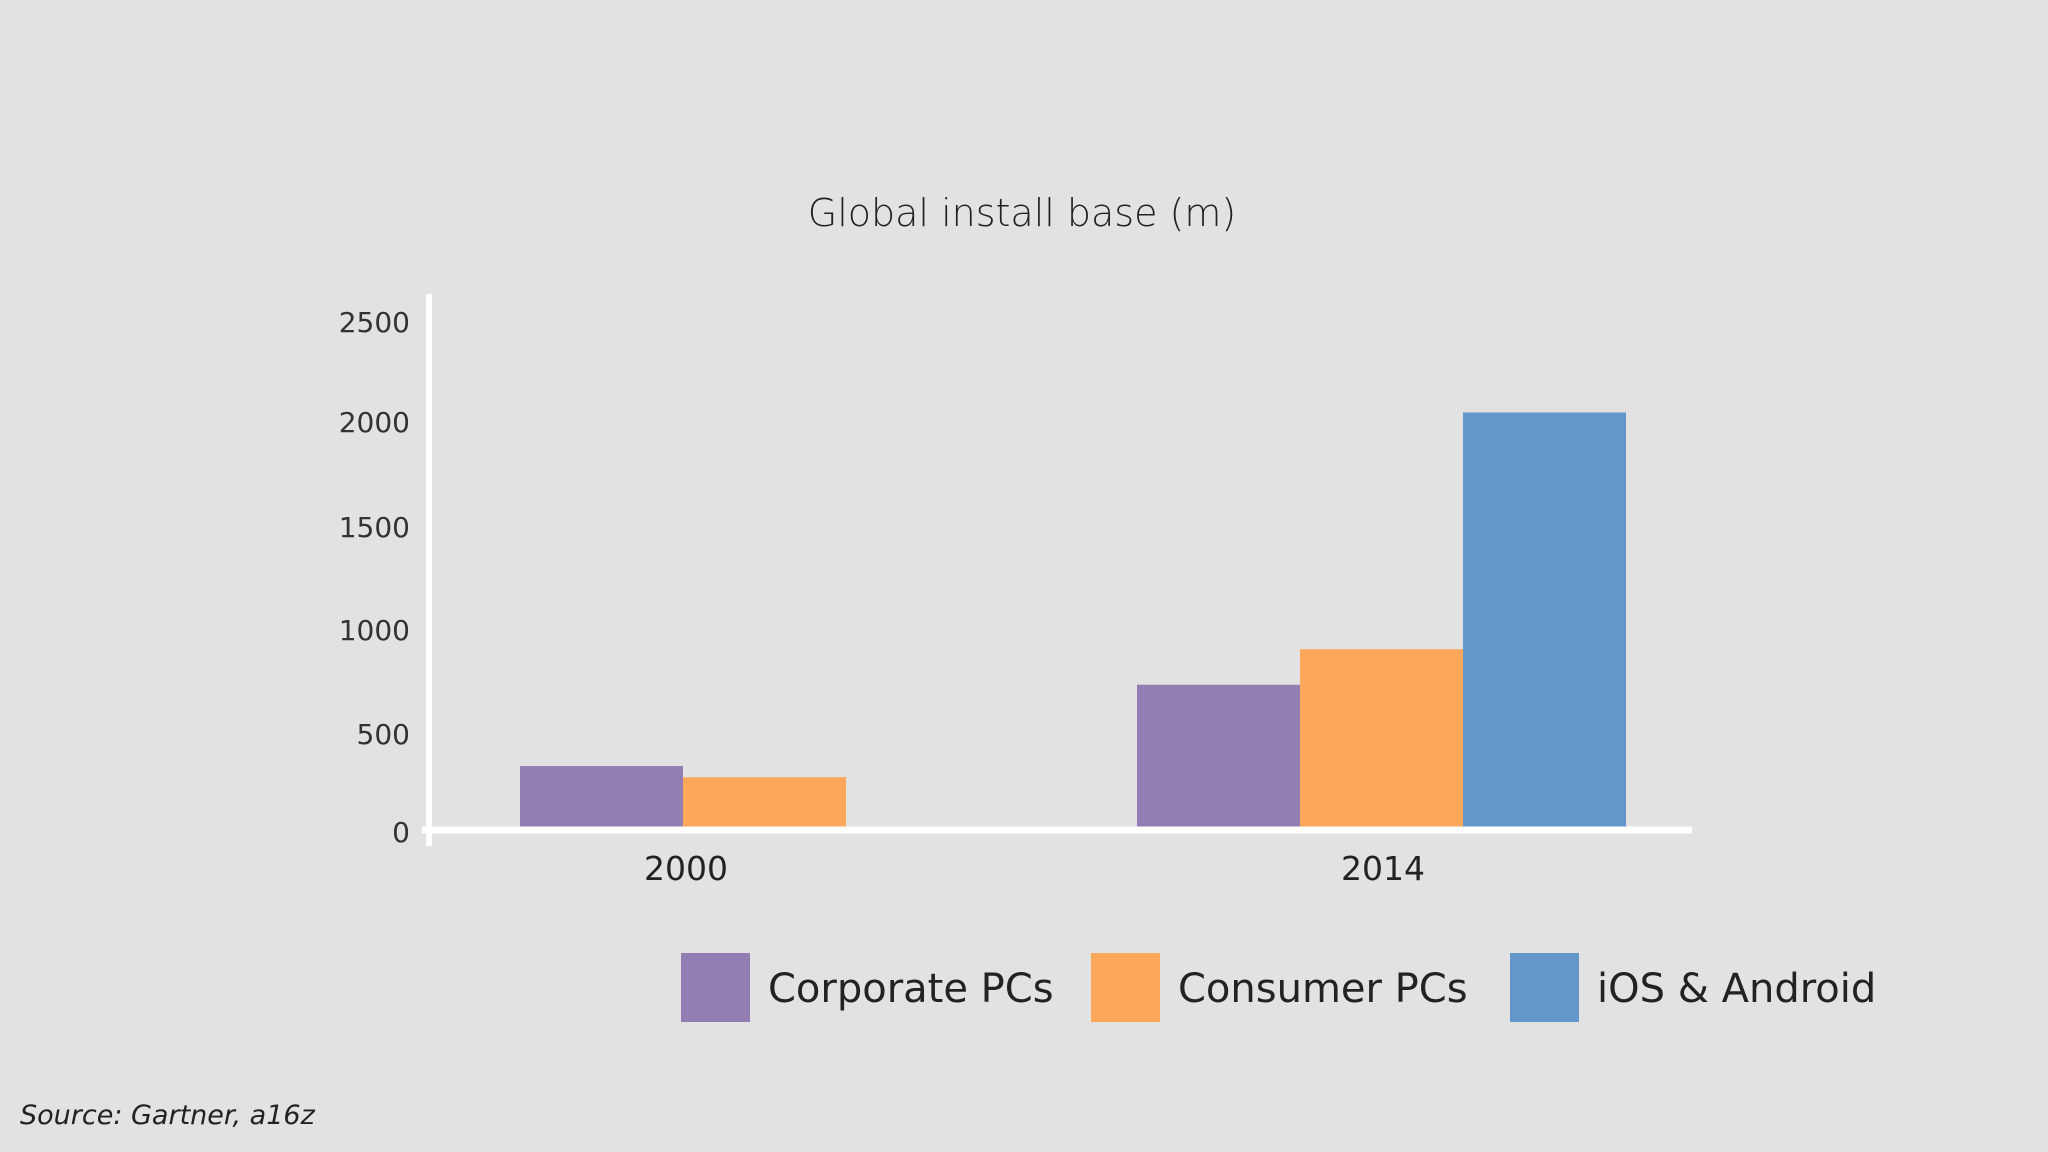 The width and height of the screenshot is (2048, 1152). I want to click on bar-corporate-pcs-2000, so click(601, 796).